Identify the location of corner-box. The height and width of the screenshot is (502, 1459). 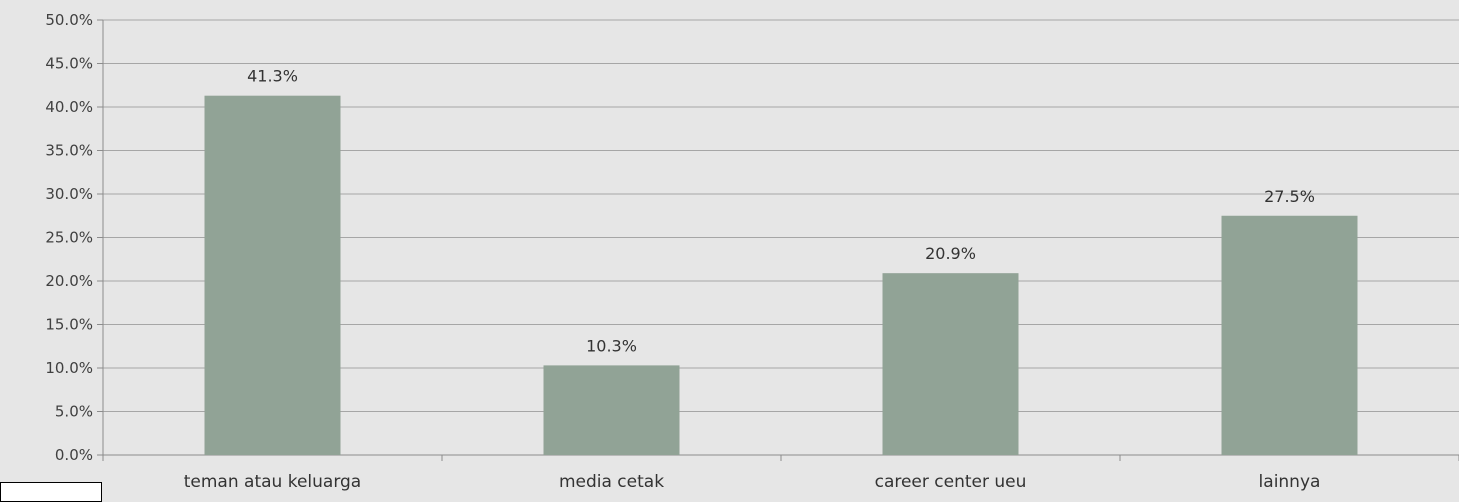
(51, 492).